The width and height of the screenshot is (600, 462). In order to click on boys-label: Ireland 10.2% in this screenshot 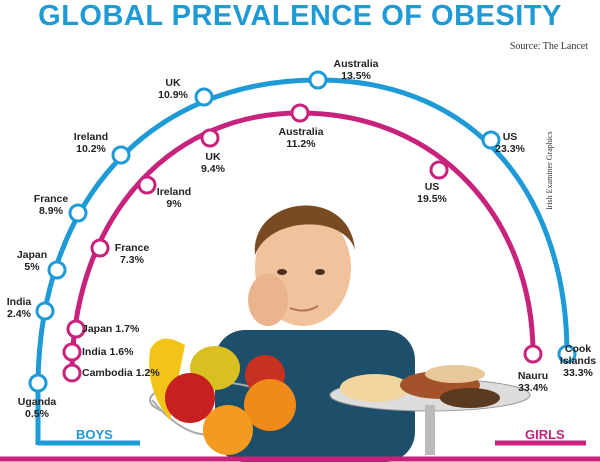, I will do `click(91, 143)`.